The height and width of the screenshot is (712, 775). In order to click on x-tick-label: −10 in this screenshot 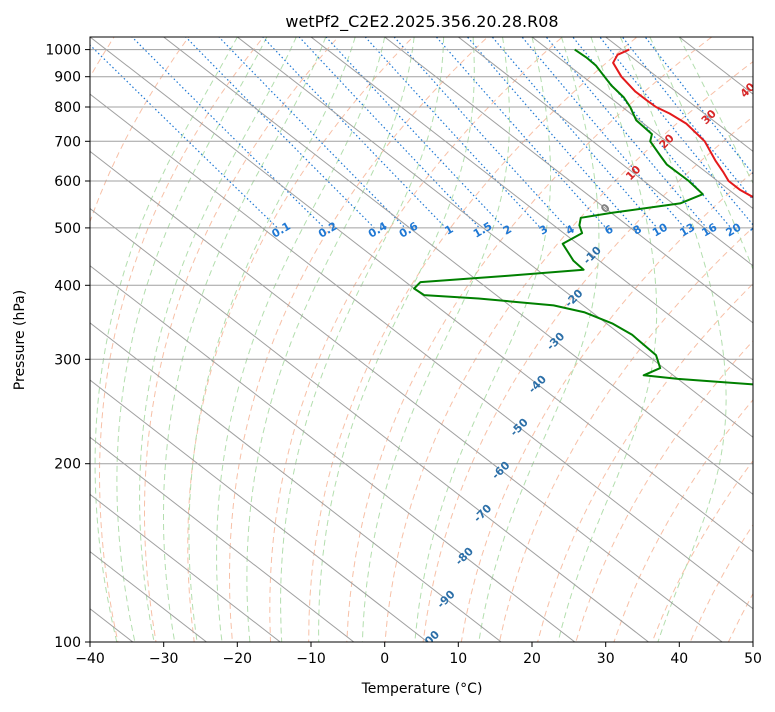, I will do `click(311, 659)`.